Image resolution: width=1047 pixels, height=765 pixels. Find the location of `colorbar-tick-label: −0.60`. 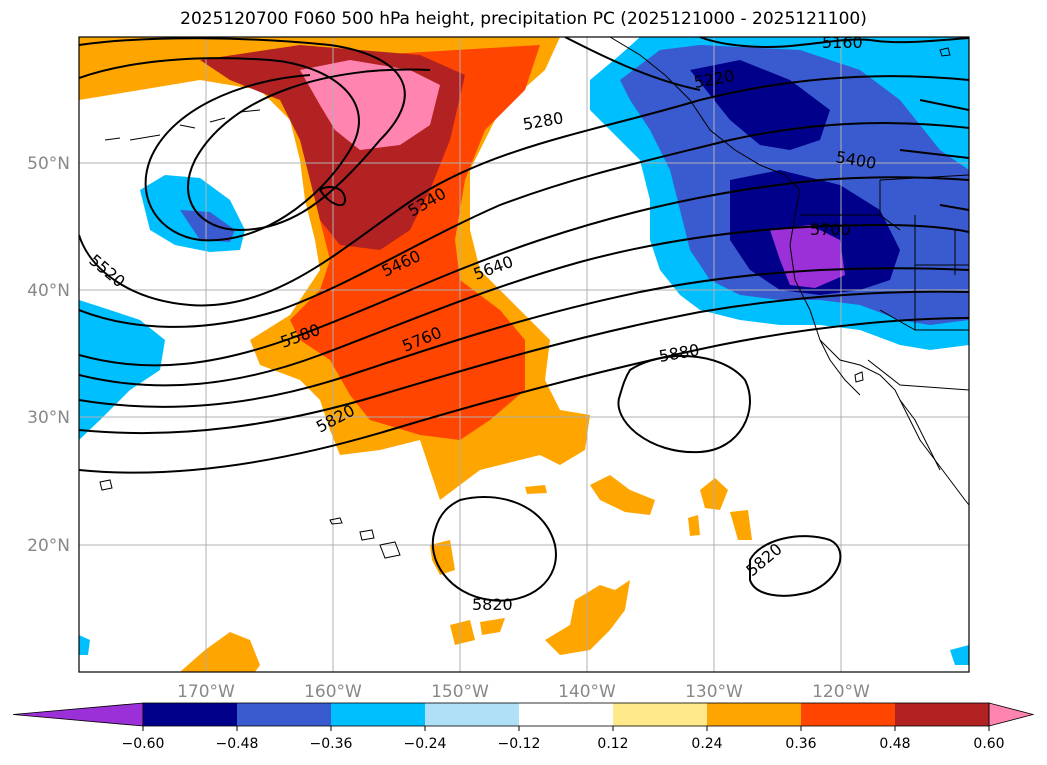

colorbar-tick-label: −0.60 is located at coordinates (143, 744).